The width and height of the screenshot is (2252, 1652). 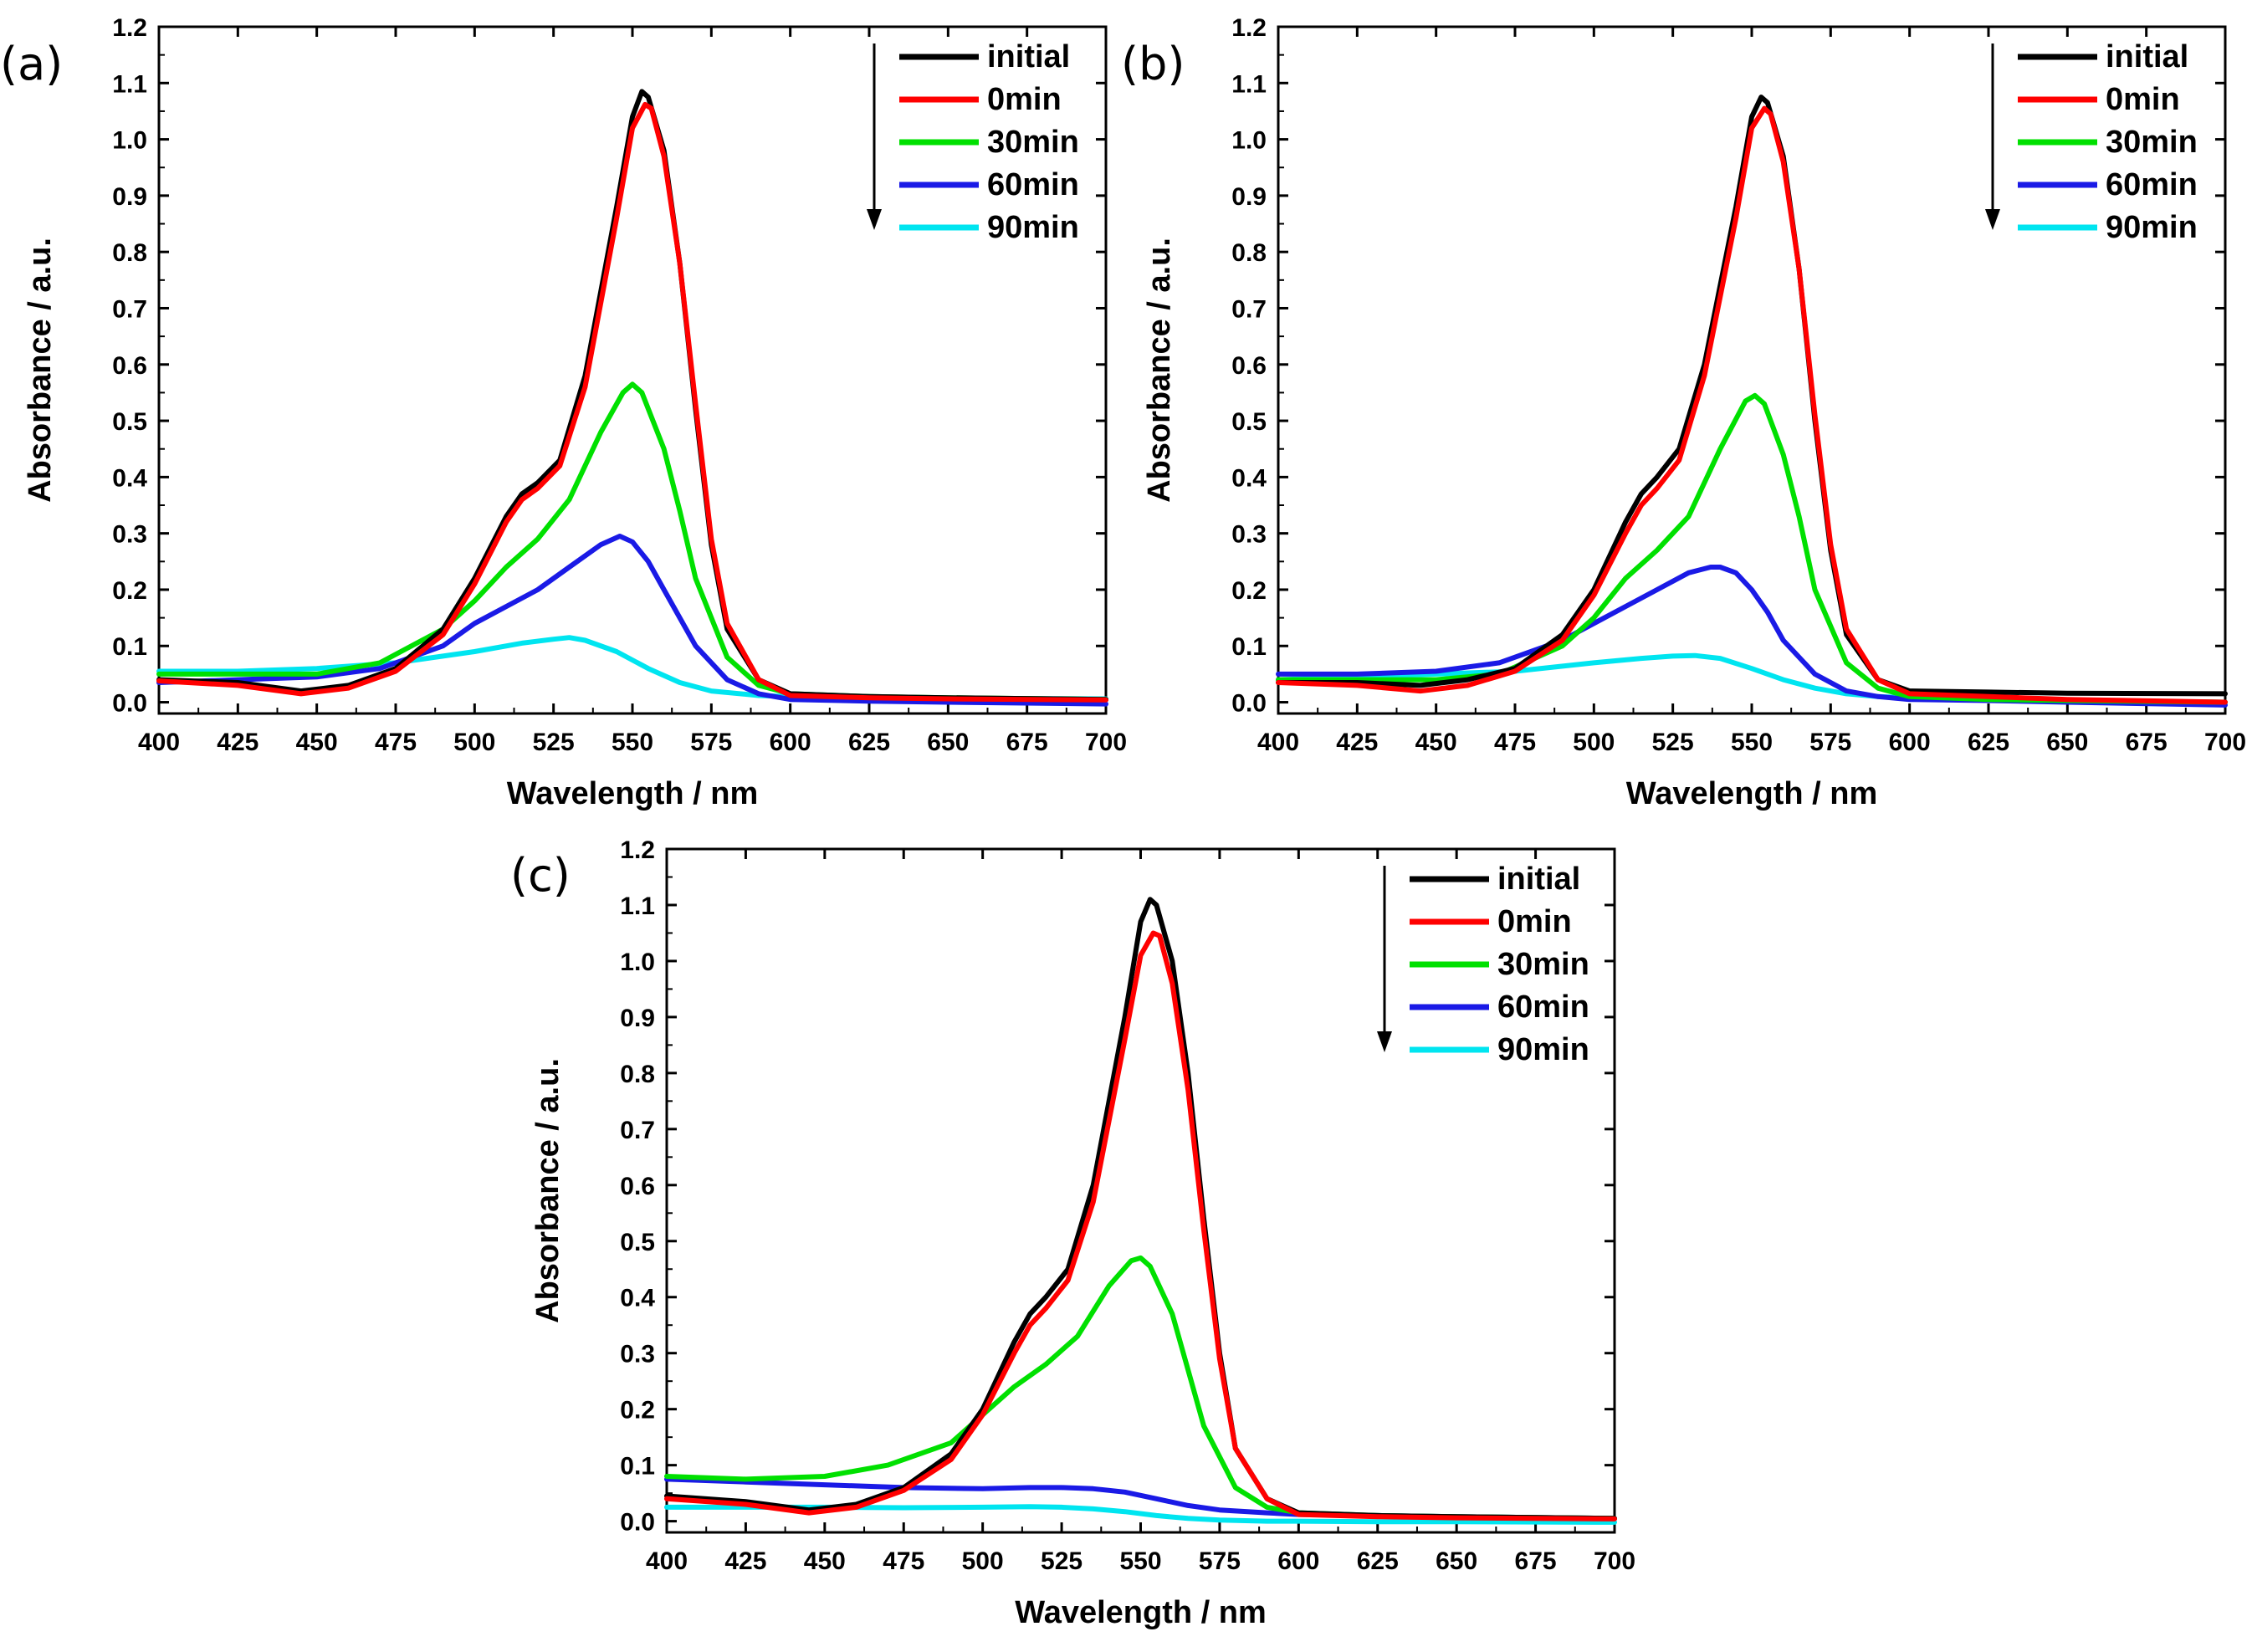 I want to click on panel-label: (b), so click(x=1153, y=64).